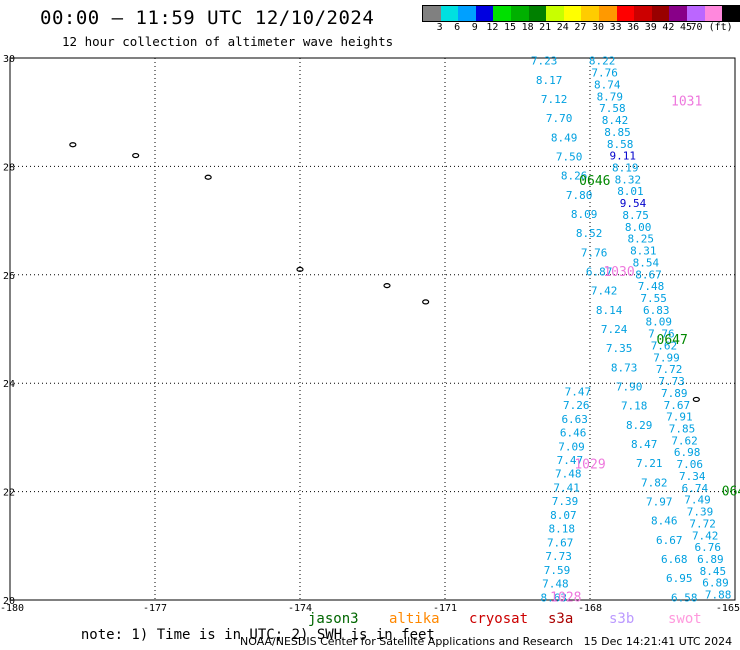 The image size is (740, 650). Describe the element at coordinates (609, 310) in the screenshot. I see `wave-height-value: 8.14` at that location.